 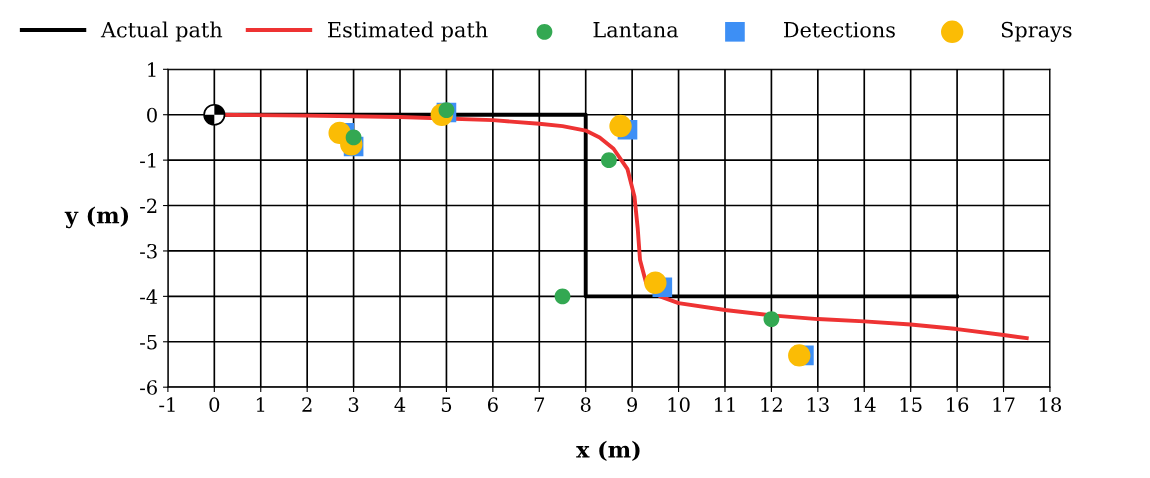 I want to click on y-tick-label: 1, so click(x=152, y=69).